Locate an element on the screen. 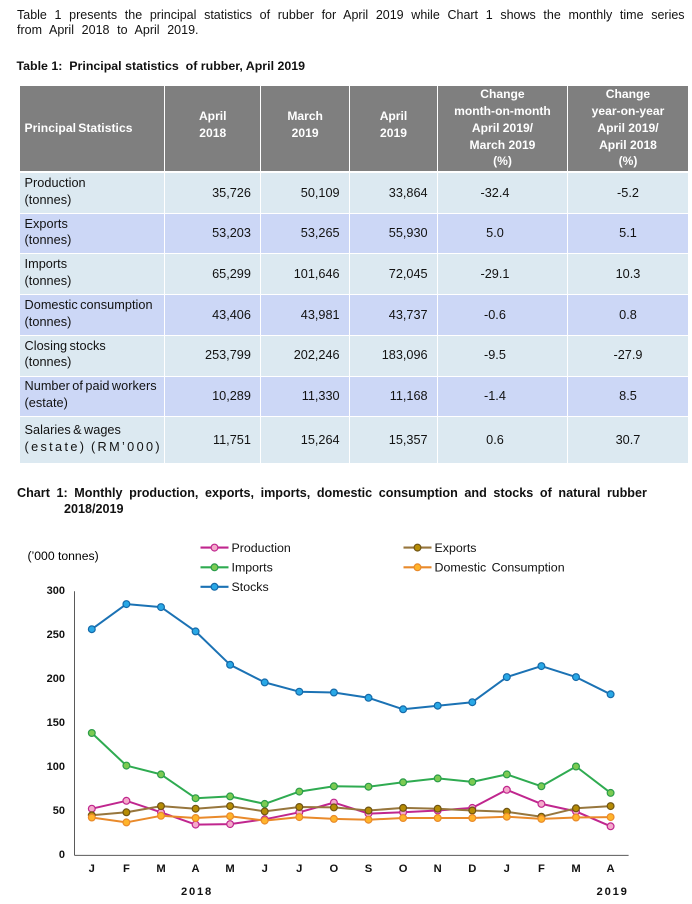  svg-text: Stocks is located at coordinates (250, 587).